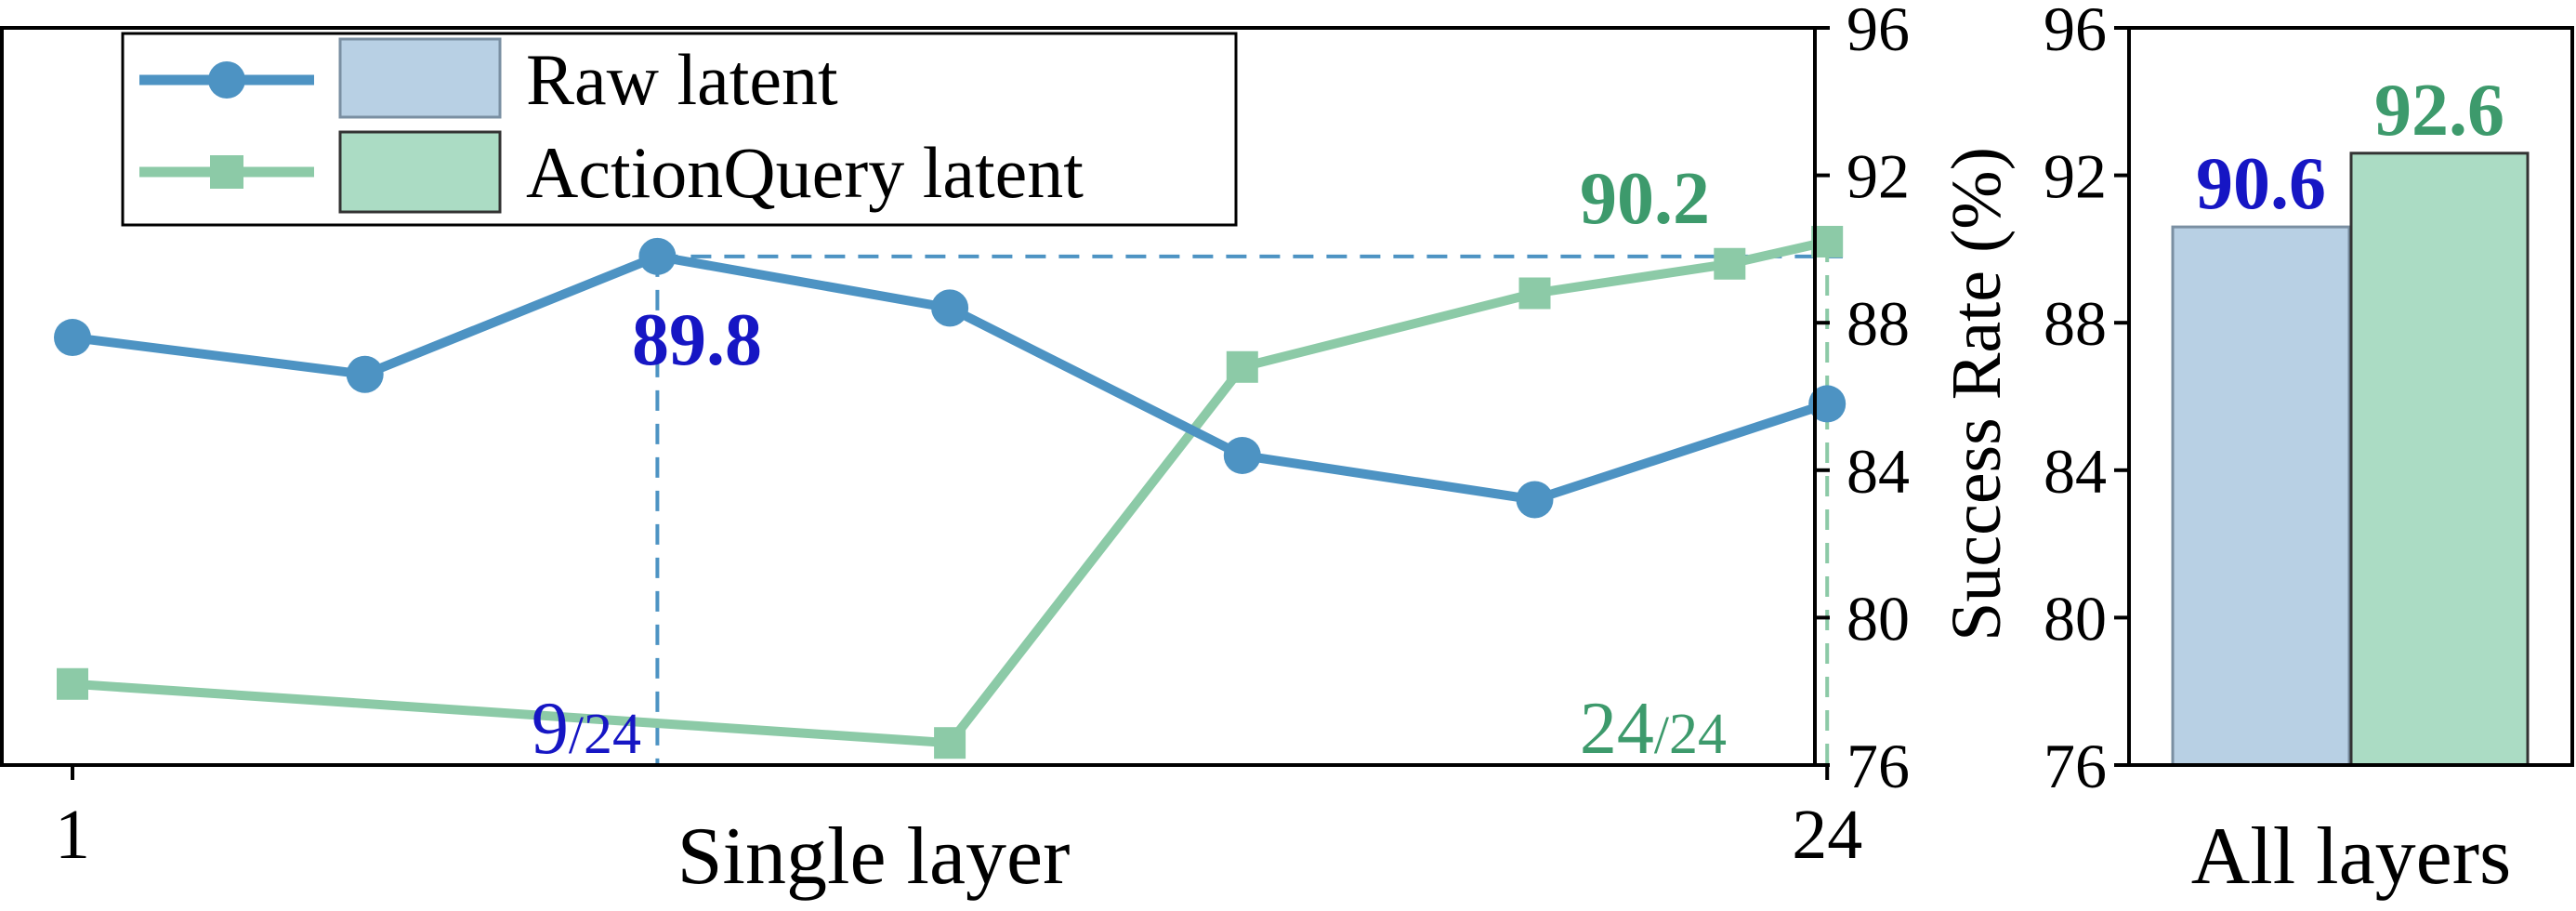 The width and height of the screenshot is (2576, 911). Describe the element at coordinates (2261, 496) in the screenshot. I see `raw-bar` at that location.